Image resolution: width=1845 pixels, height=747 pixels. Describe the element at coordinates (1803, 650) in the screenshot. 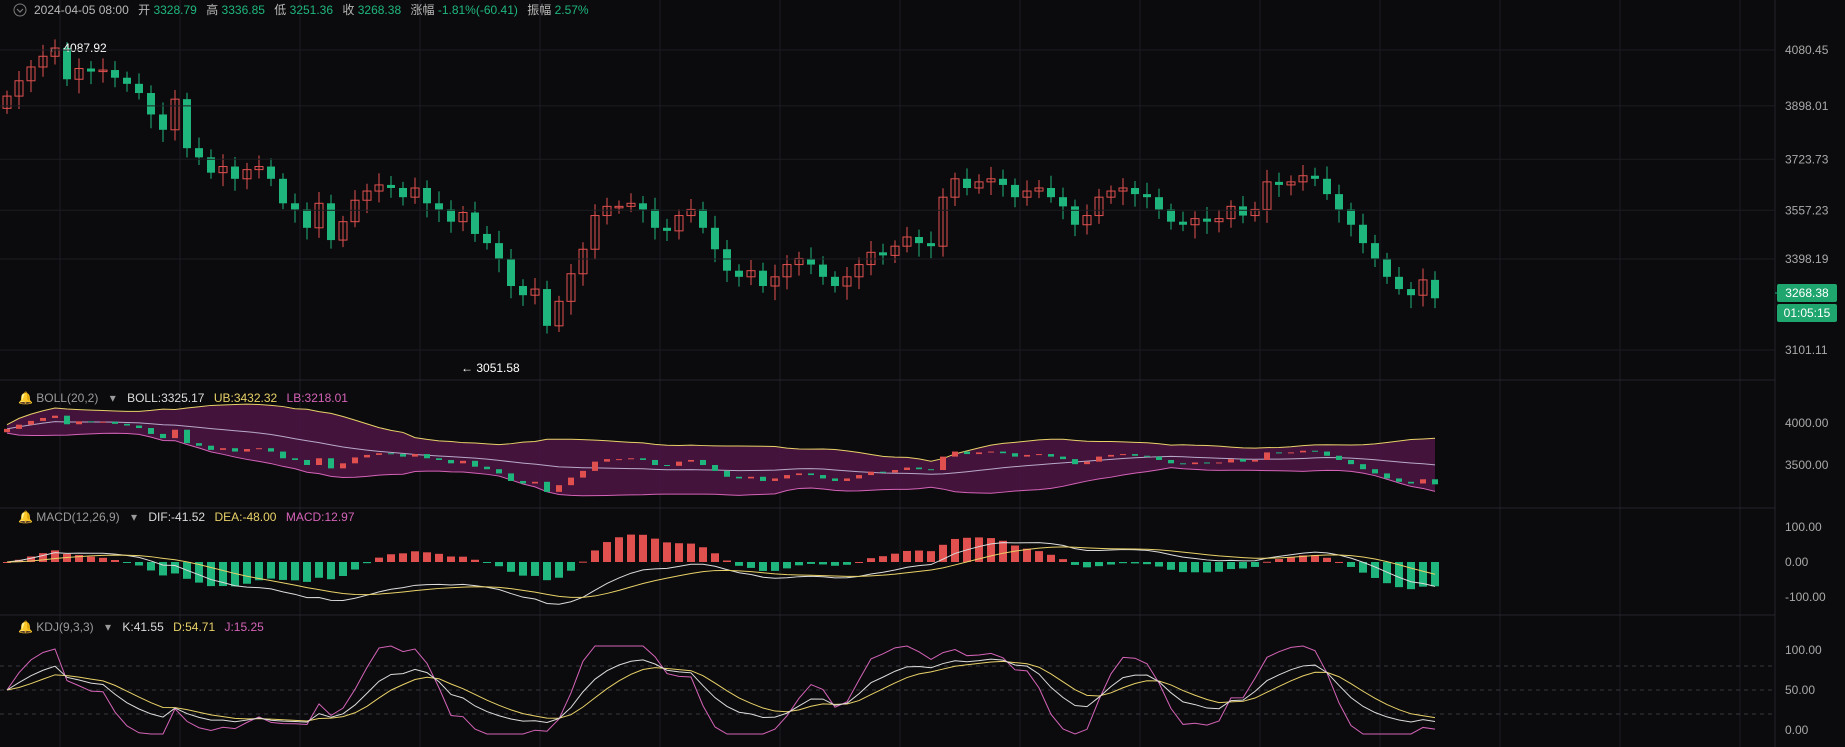

I see `kdj-axis-tick-0: 100.00` at that location.